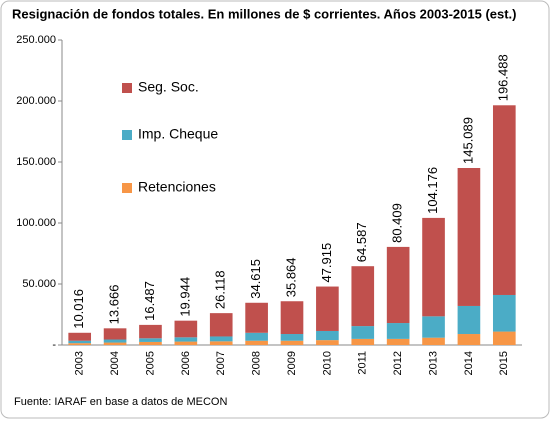 This screenshot has width=550, height=424. I want to click on total-label: 10.016, so click(78, 309).